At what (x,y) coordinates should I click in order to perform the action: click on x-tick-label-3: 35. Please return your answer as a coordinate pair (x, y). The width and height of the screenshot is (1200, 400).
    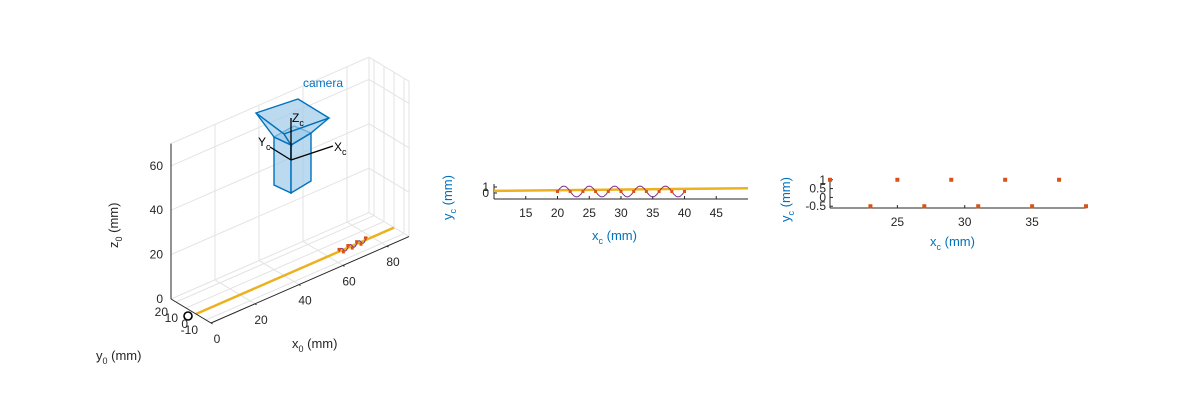
    Looking at the image, I should click on (1032, 222).